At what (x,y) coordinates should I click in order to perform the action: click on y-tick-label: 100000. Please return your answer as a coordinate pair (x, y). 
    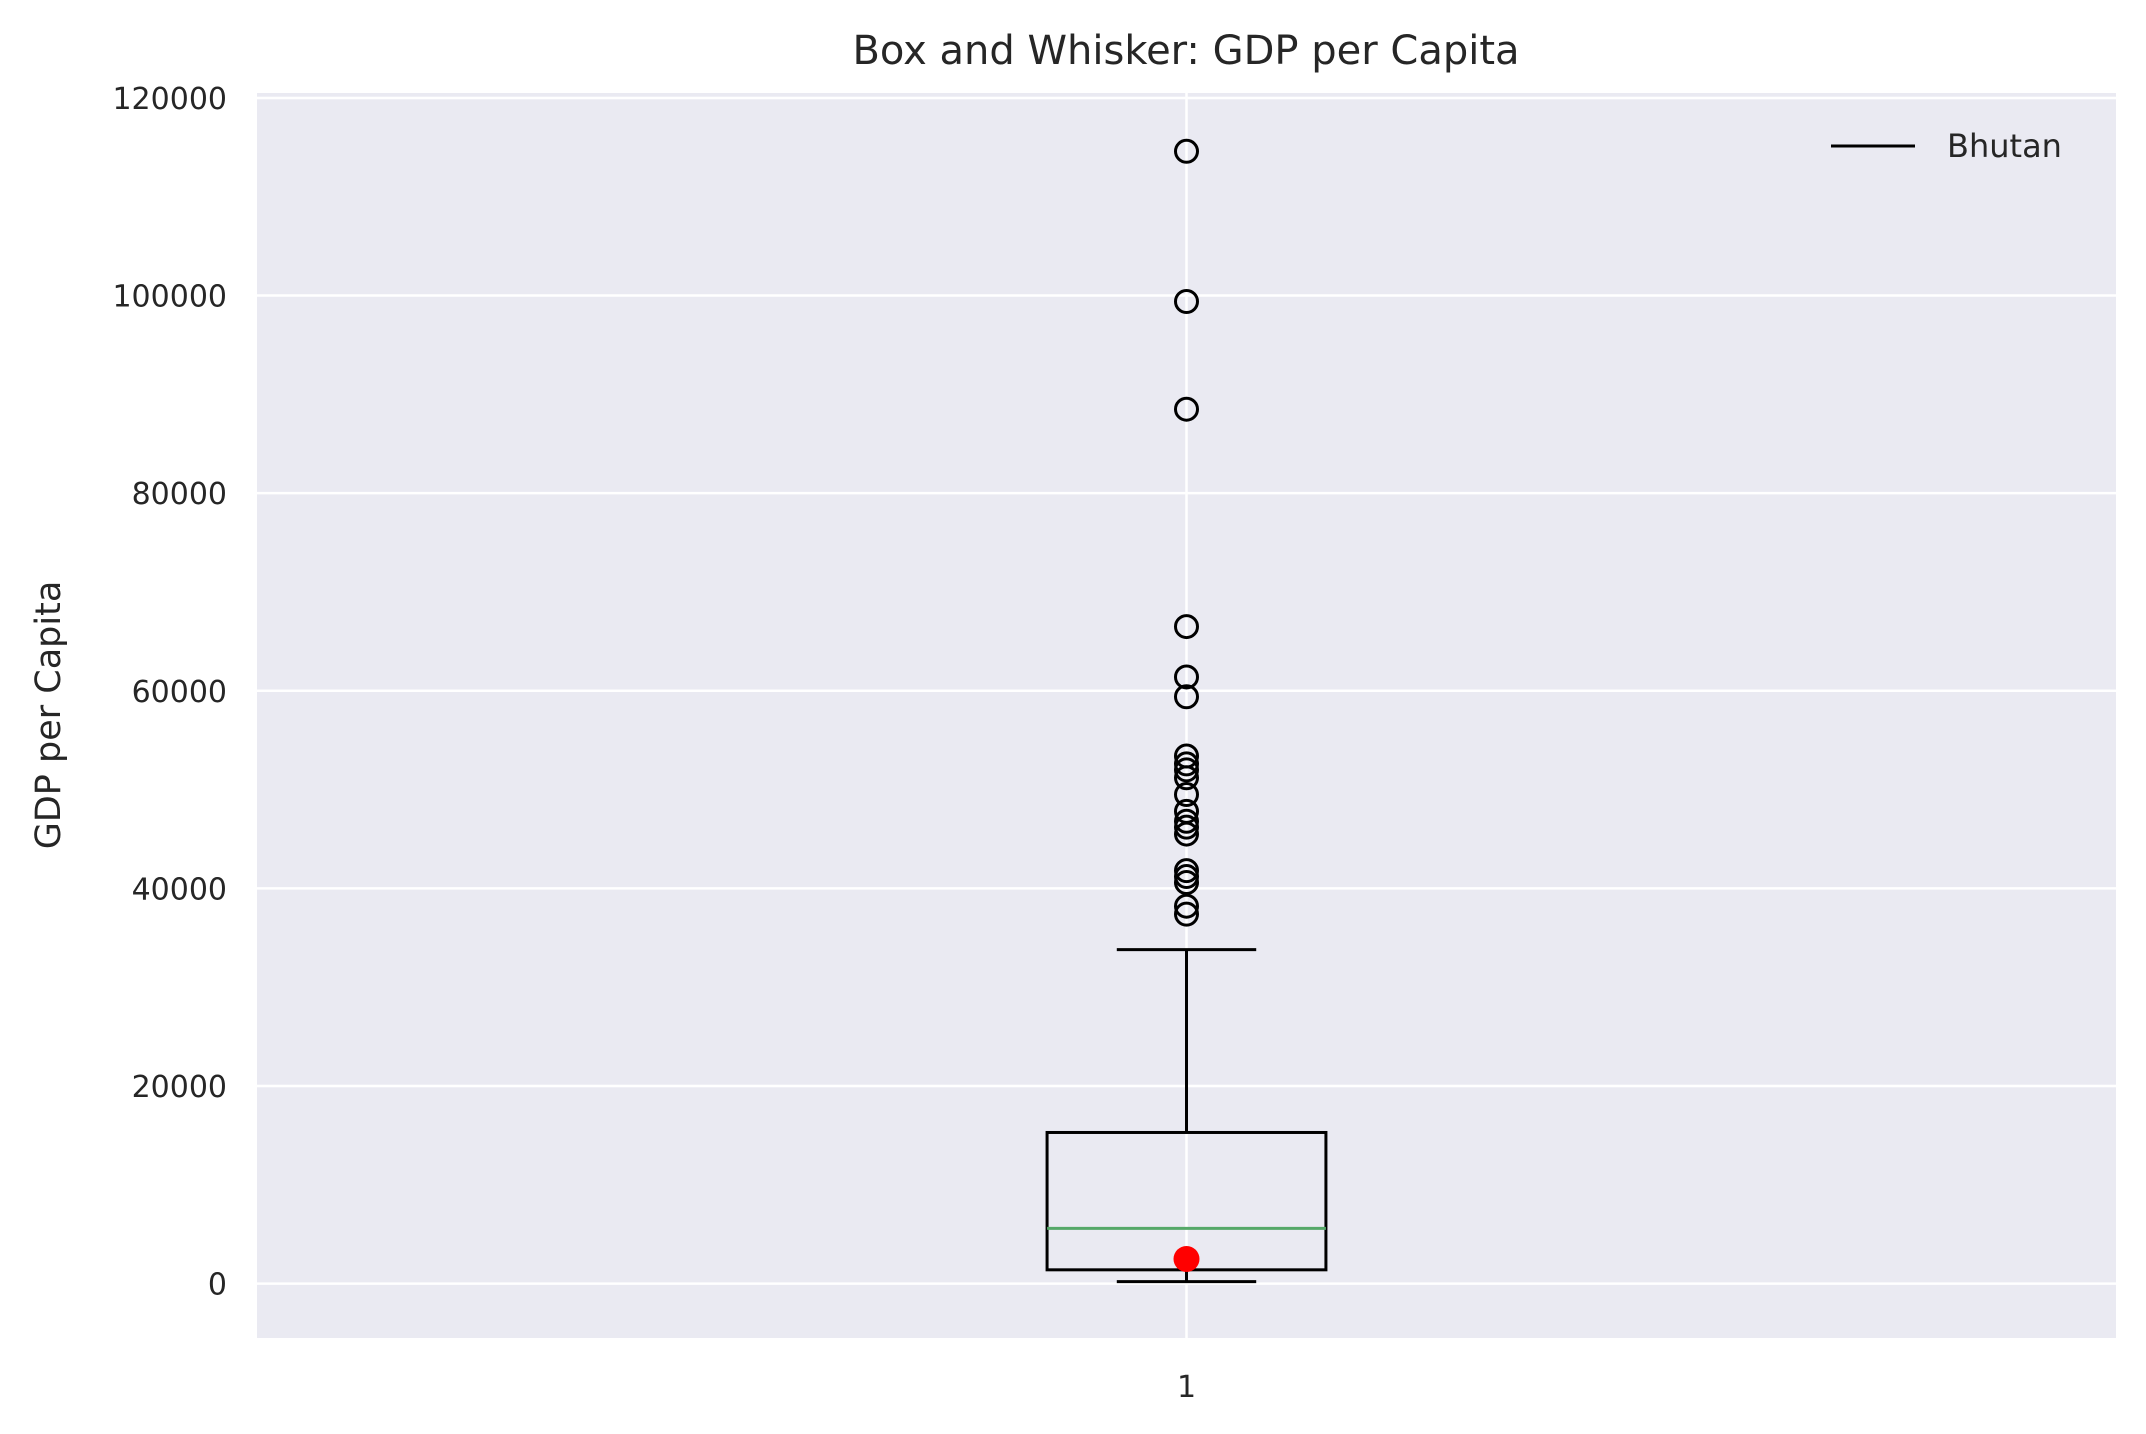
    Looking at the image, I should click on (169, 297).